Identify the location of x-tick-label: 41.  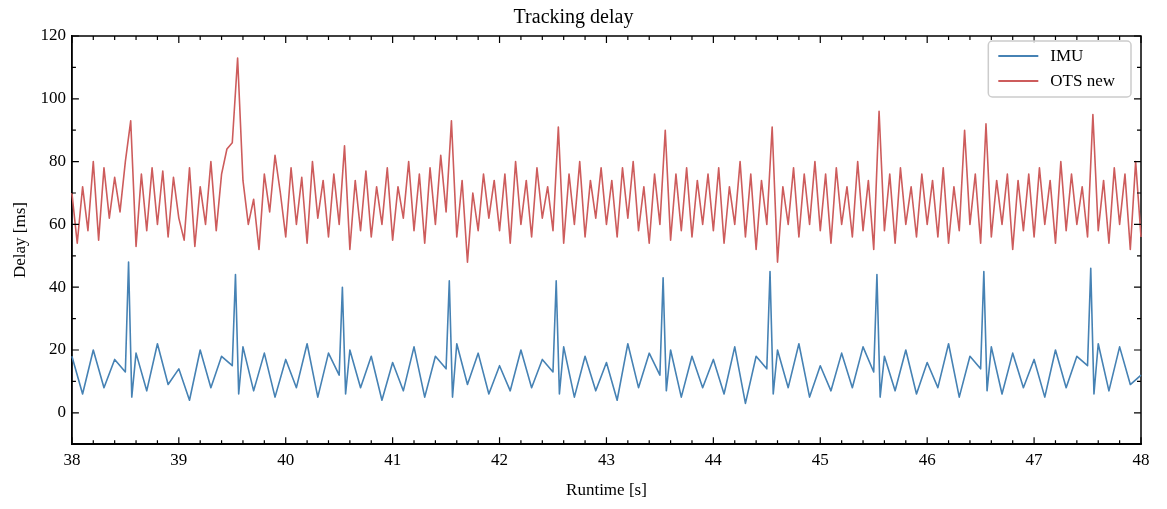
(393, 459).